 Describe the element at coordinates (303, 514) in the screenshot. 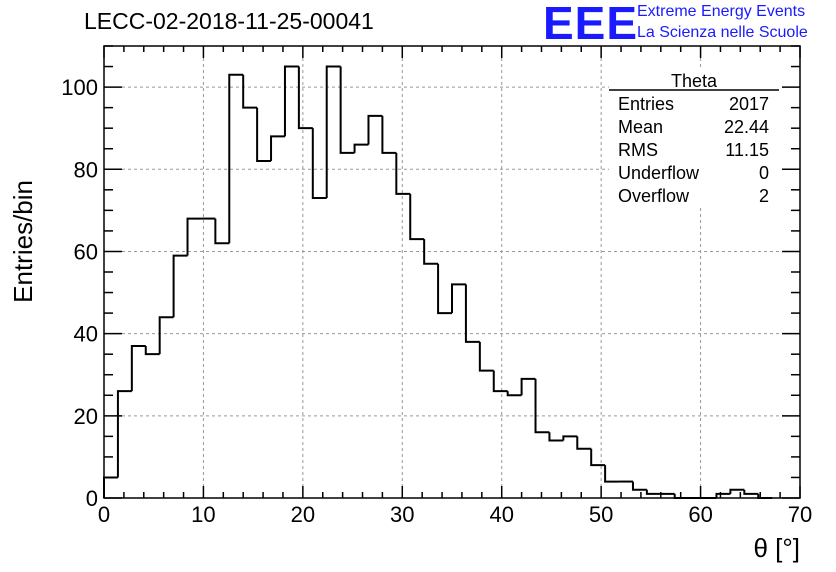

I see `x-tick-label: 20` at that location.